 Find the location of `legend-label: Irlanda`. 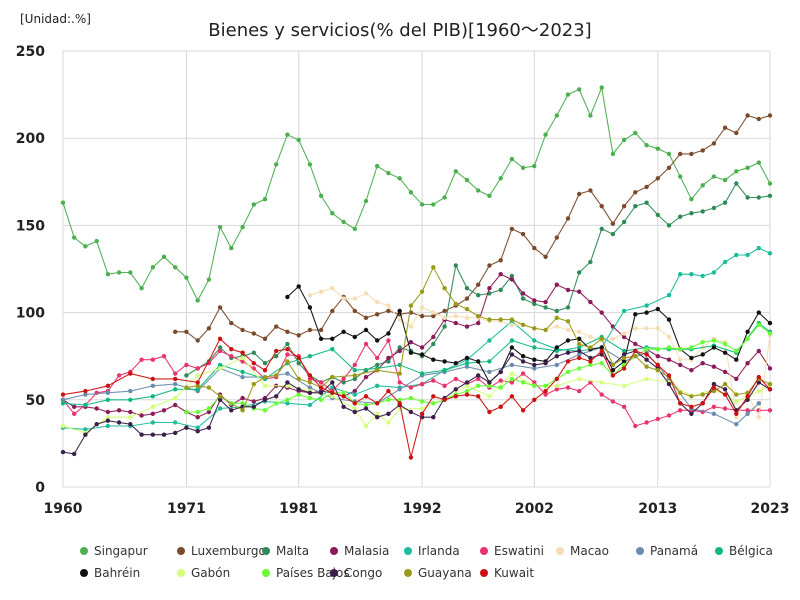

legend-label: Irlanda is located at coordinates (439, 551).